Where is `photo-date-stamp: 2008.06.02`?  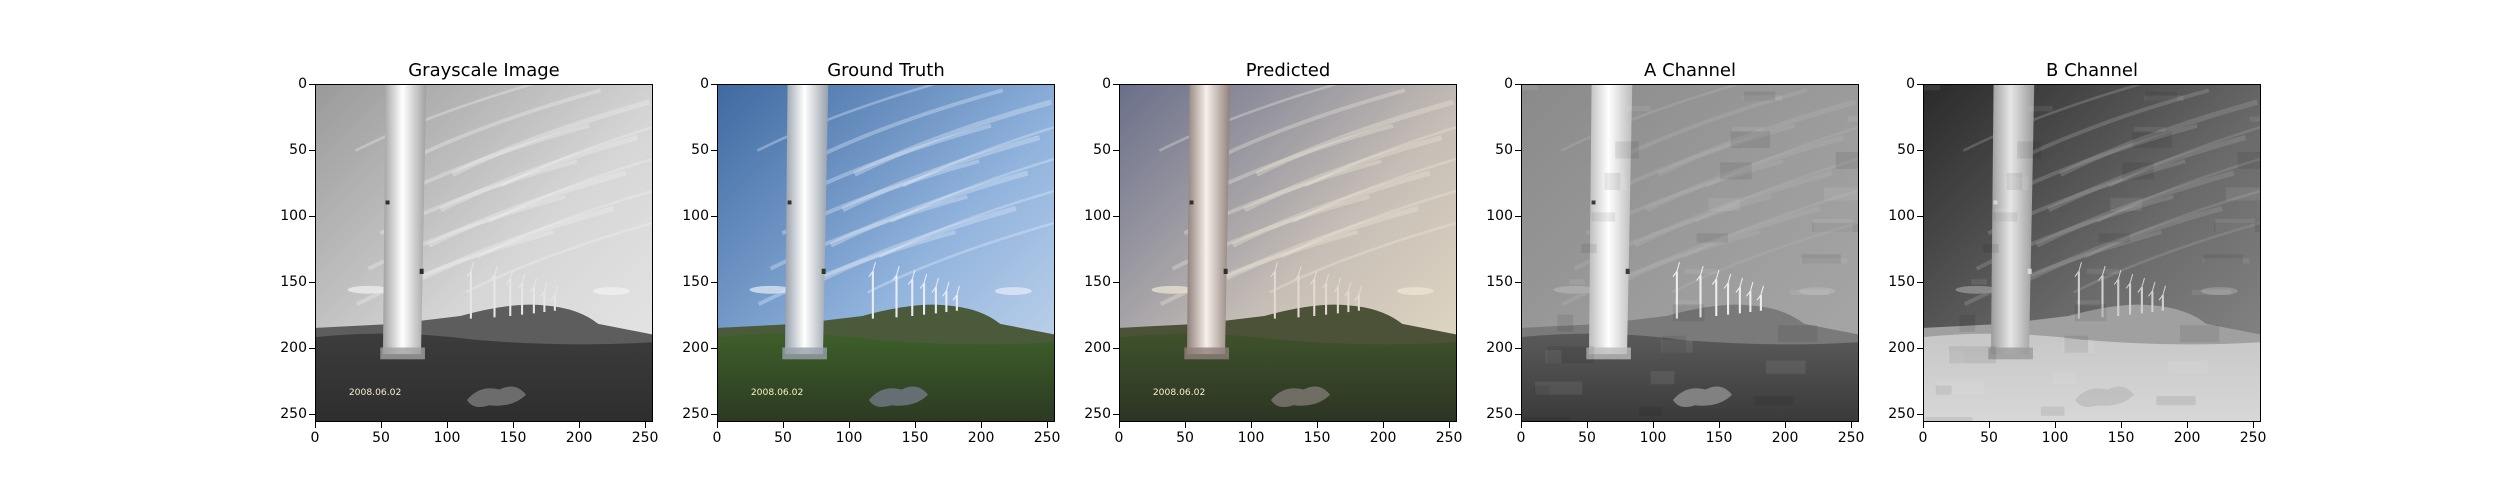 photo-date-stamp: 2008.06.02 is located at coordinates (777, 392).